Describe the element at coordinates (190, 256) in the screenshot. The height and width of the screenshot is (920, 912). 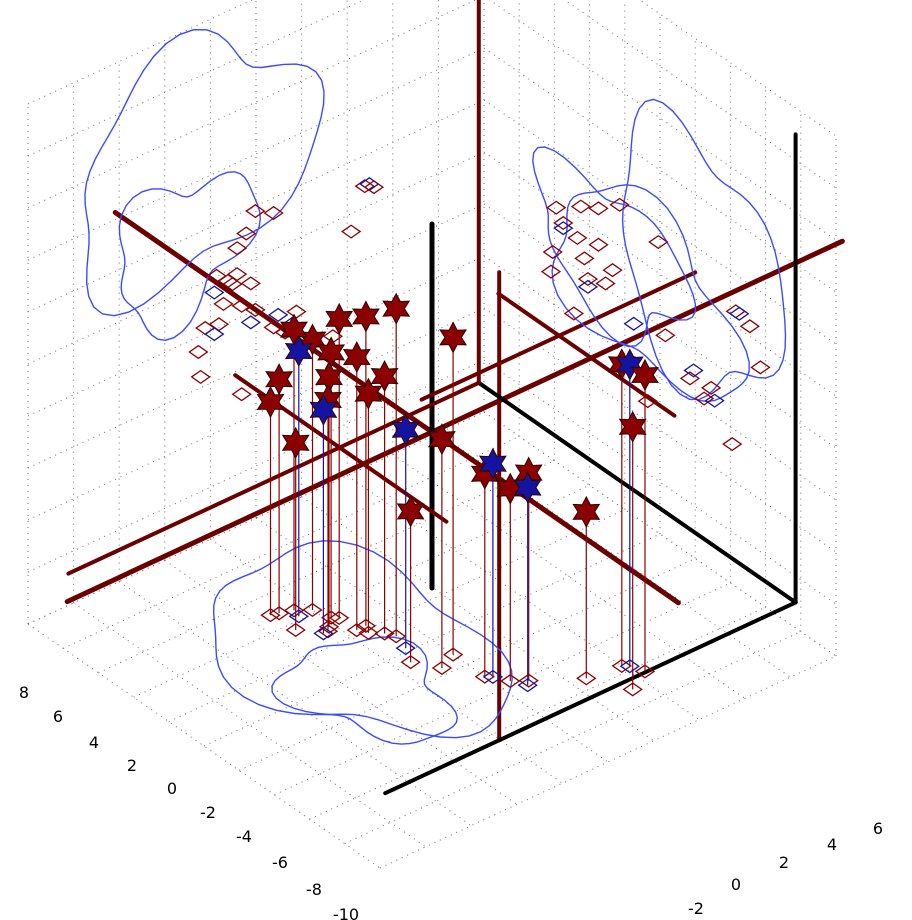
I see `side-projection-curve` at that location.